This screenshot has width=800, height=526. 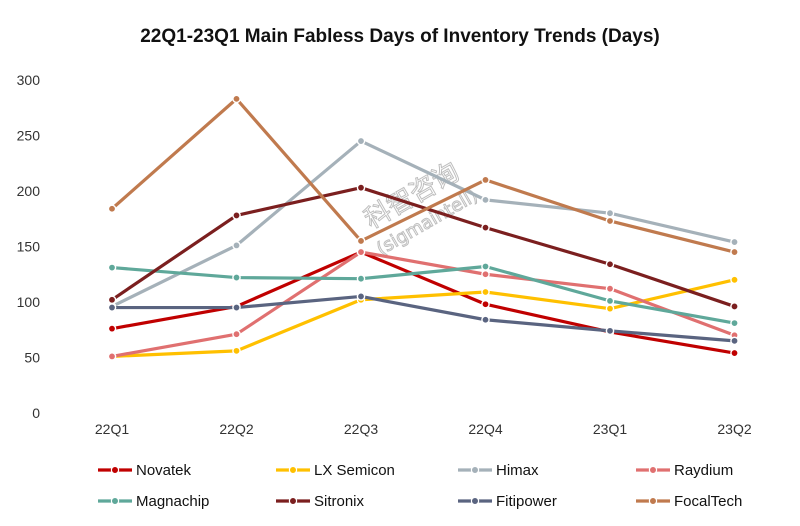 I want to click on x-tick-label: 22Q1, so click(x=112, y=429).